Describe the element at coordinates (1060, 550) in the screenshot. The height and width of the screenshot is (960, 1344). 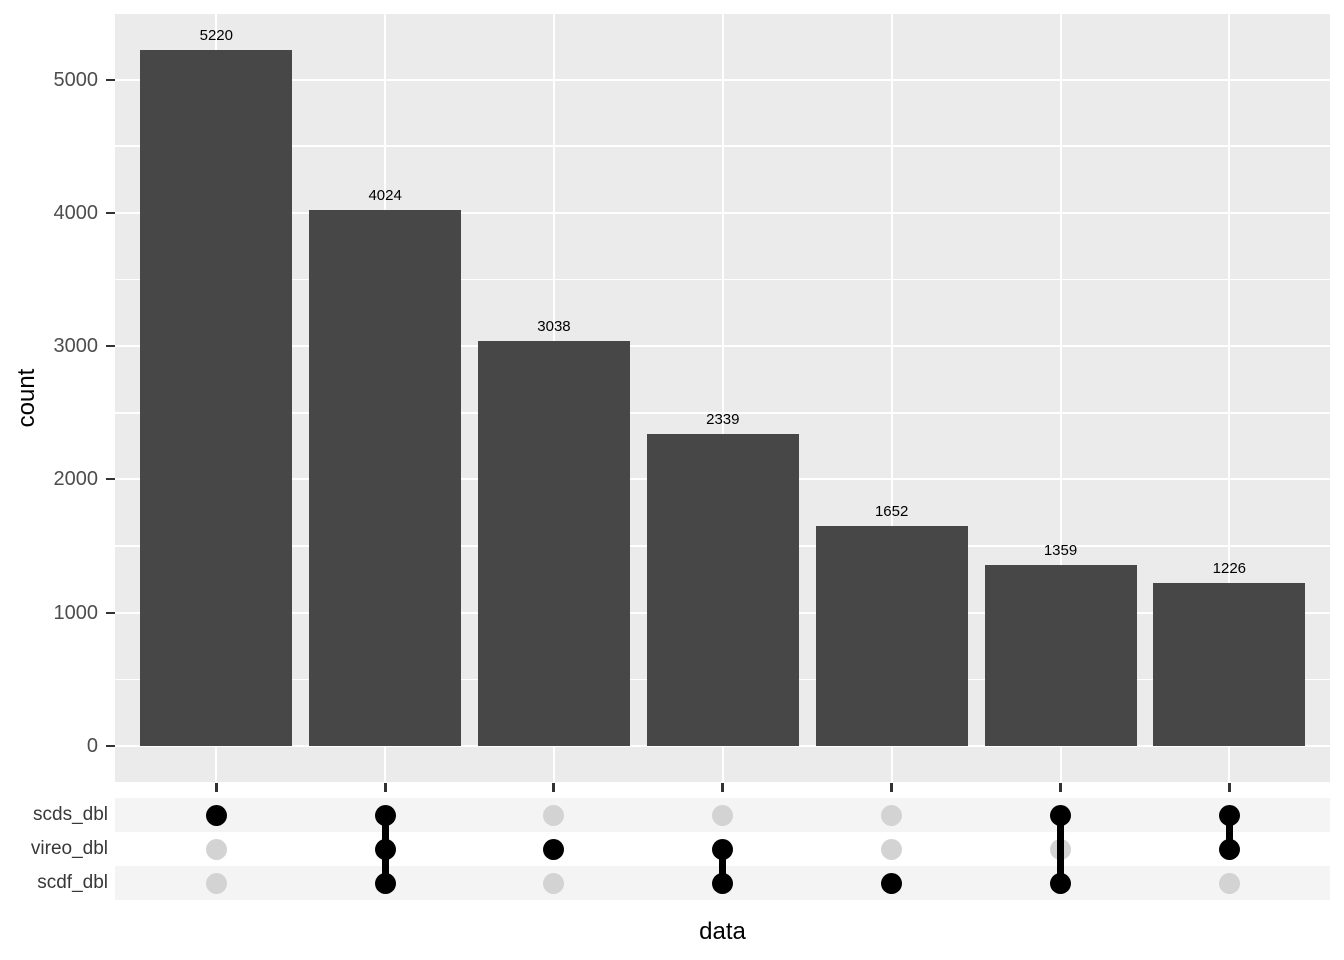
I see `bar-value-label: 1359` at that location.